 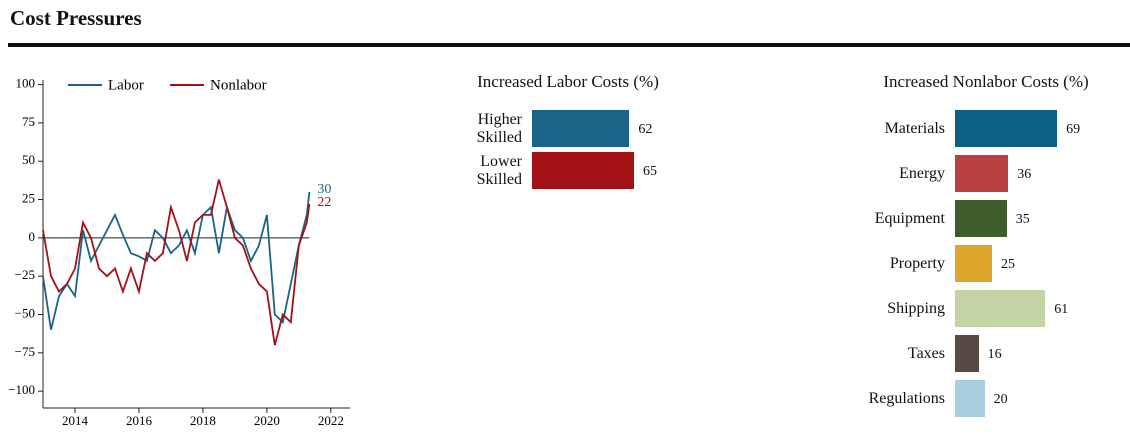 I want to click on value-label: 61, so click(x=1061, y=309).